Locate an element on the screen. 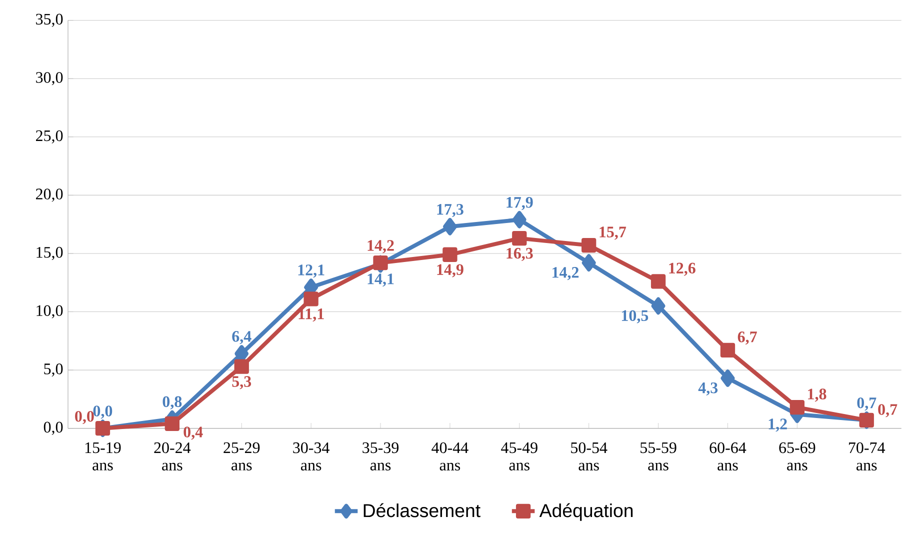 The image size is (918, 543). data-label: 0,8 is located at coordinates (172, 403).